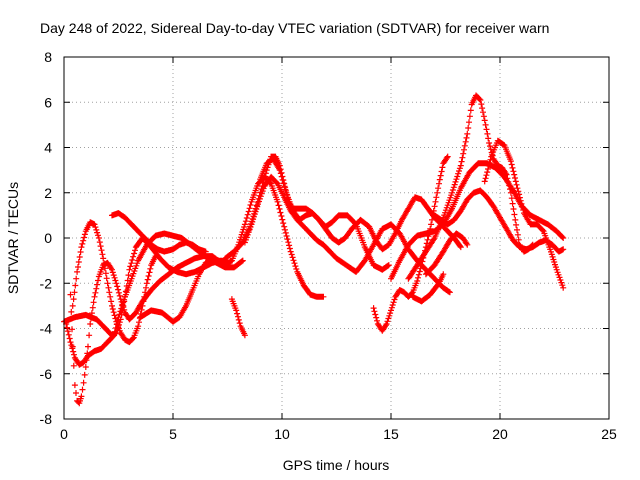 The height and width of the screenshot is (480, 640). I want to click on y-tick-label: 2, so click(48, 193).